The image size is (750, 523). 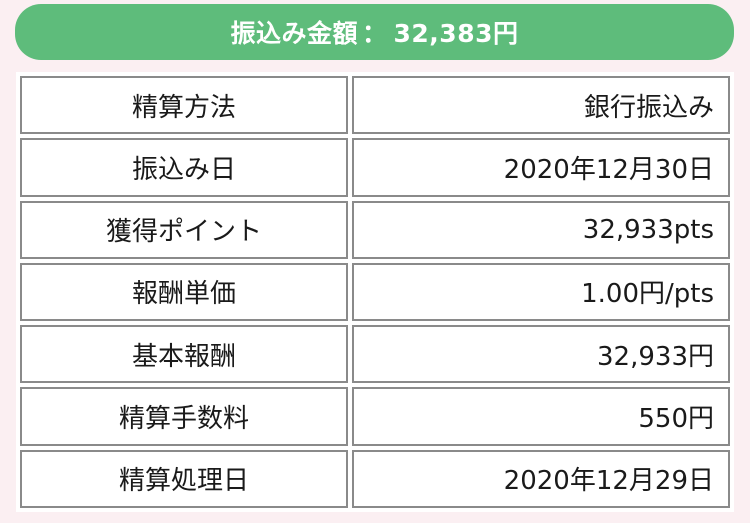 What do you see at coordinates (184, 167) in the screenshot?
I see `row-label: 振込み日` at bounding box center [184, 167].